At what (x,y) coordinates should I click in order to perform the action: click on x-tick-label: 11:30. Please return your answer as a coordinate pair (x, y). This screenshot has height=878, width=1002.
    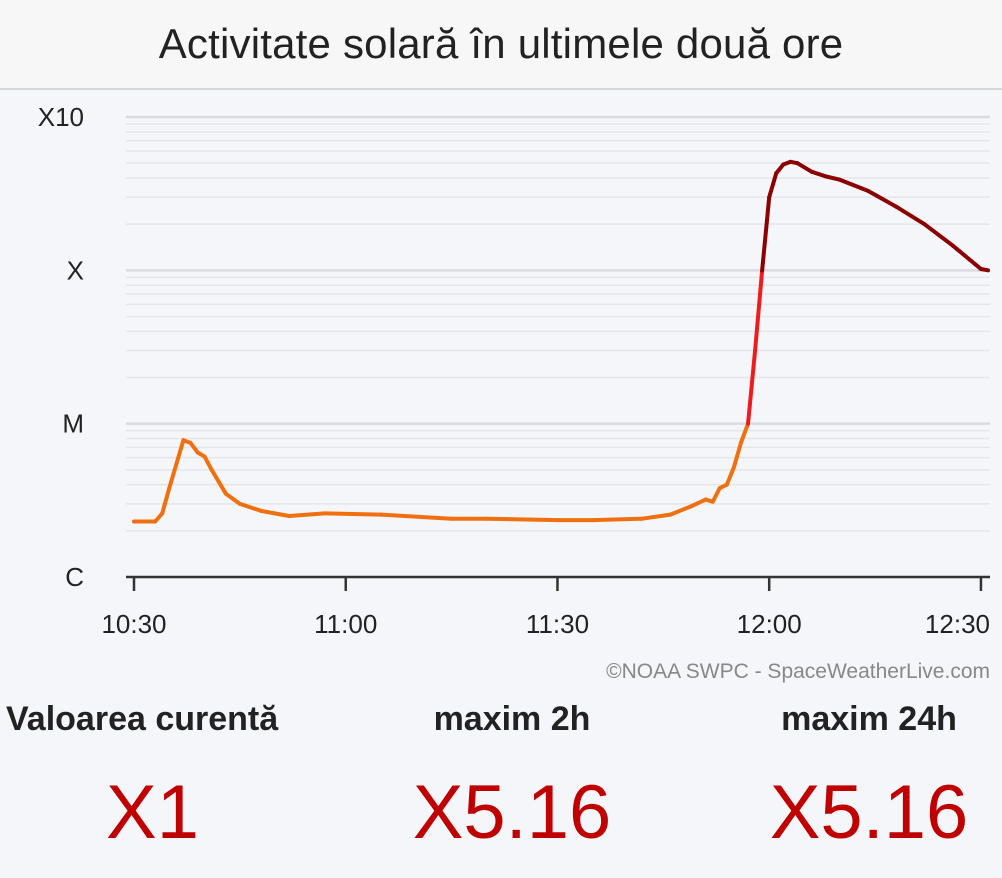
    Looking at the image, I should click on (557, 624).